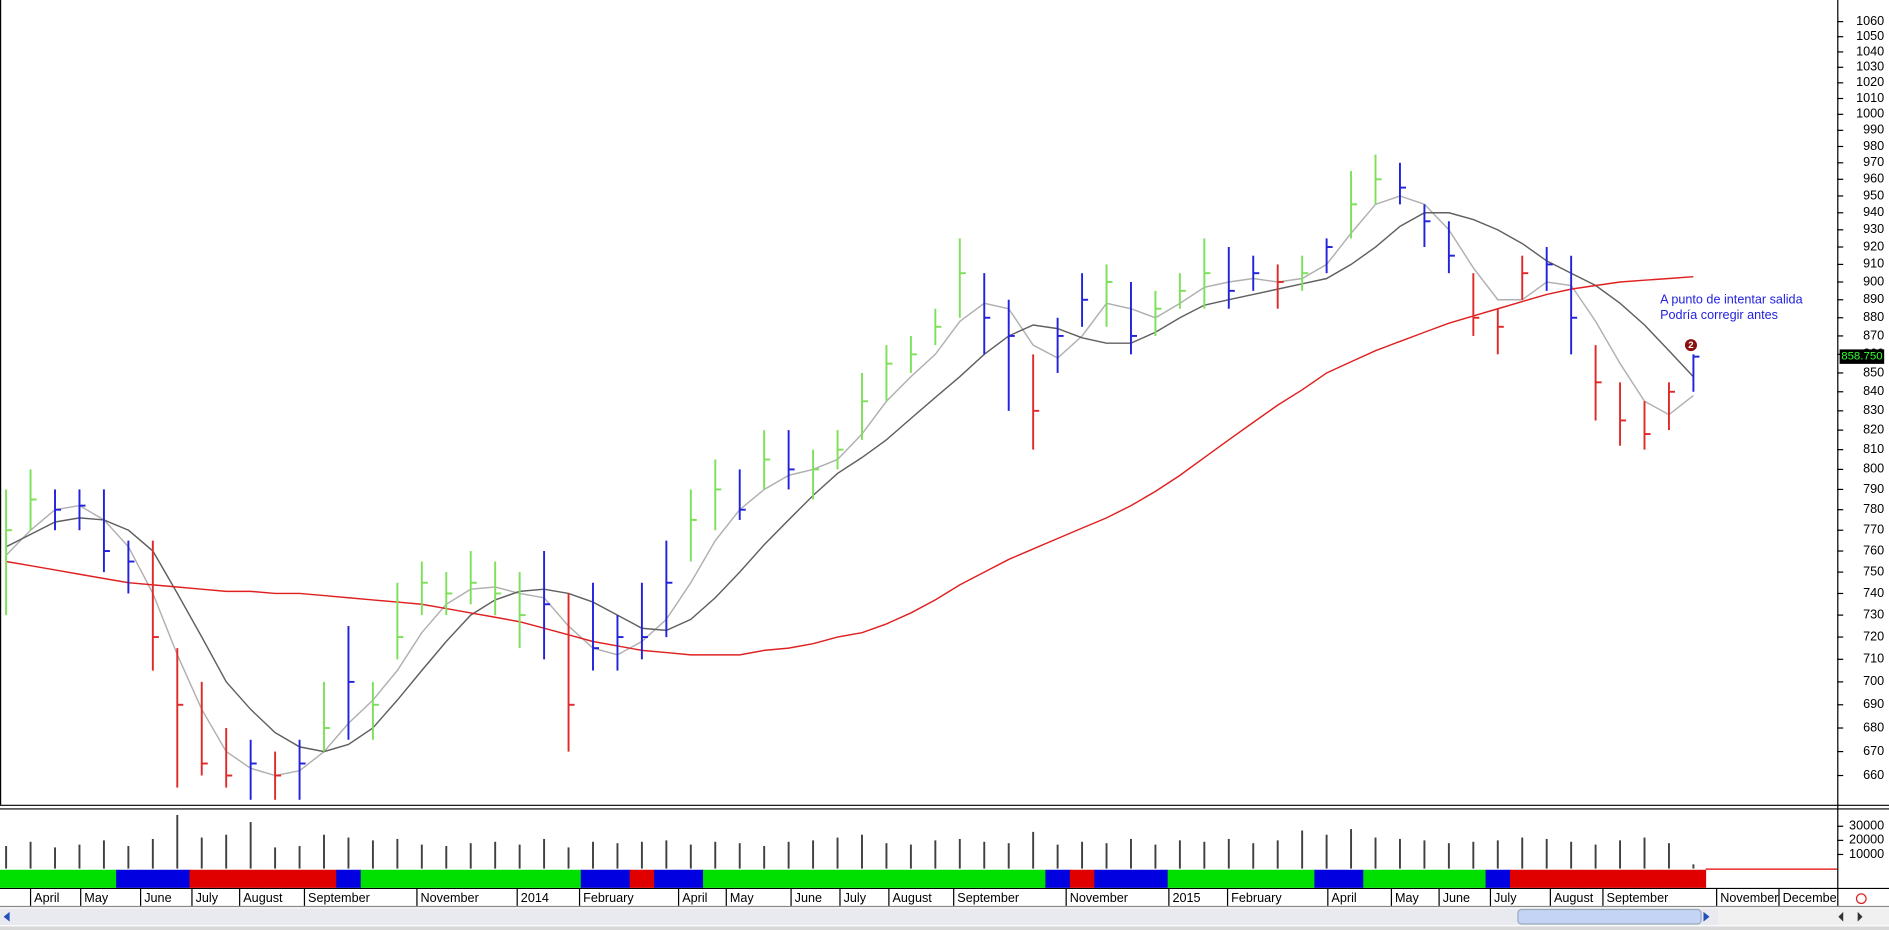  What do you see at coordinates (1873, 681) in the screenshot?
I see `y-tick-label: 700` at bounding box center [1873, 681].